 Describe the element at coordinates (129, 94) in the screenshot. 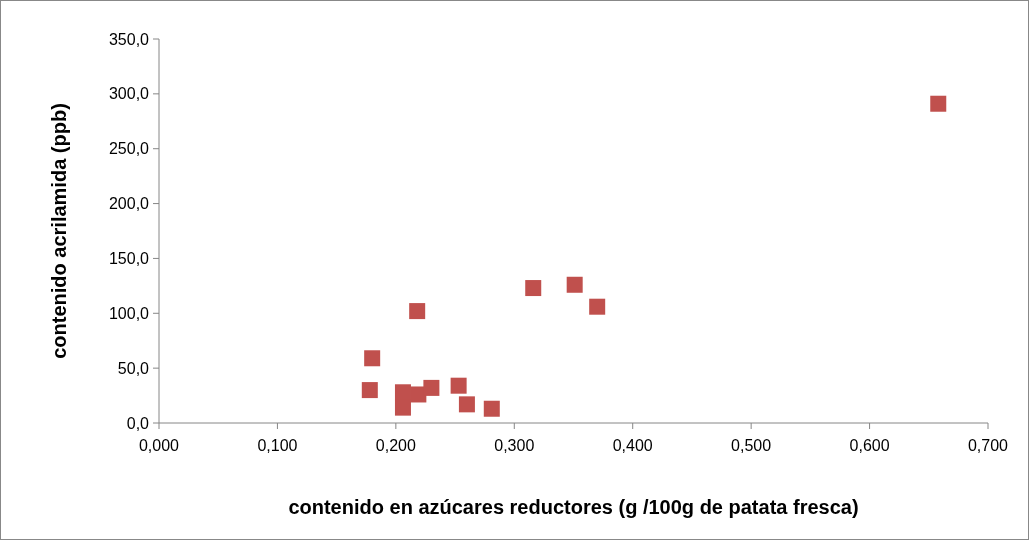

I see `y-tick-label: 300,0` at that location.